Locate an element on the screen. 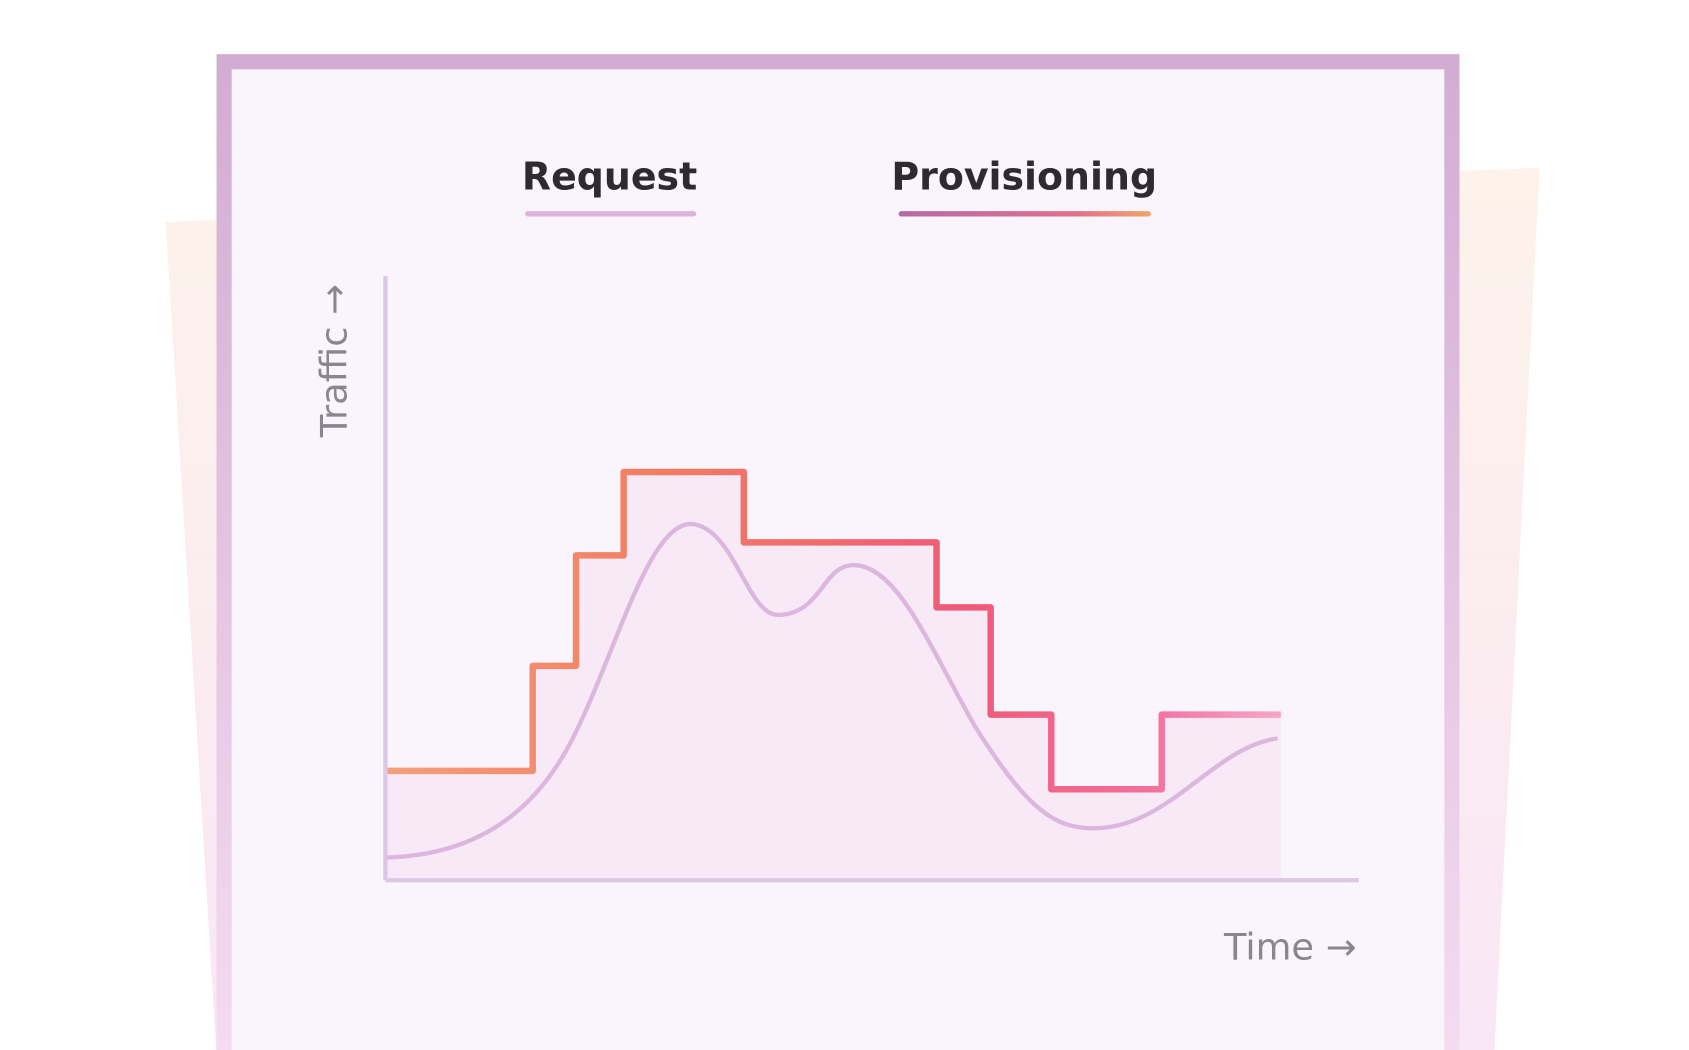 This screenshot has height=1050, width=1689. y-axis-label: Traffic → is located at coordinates (333, 361).